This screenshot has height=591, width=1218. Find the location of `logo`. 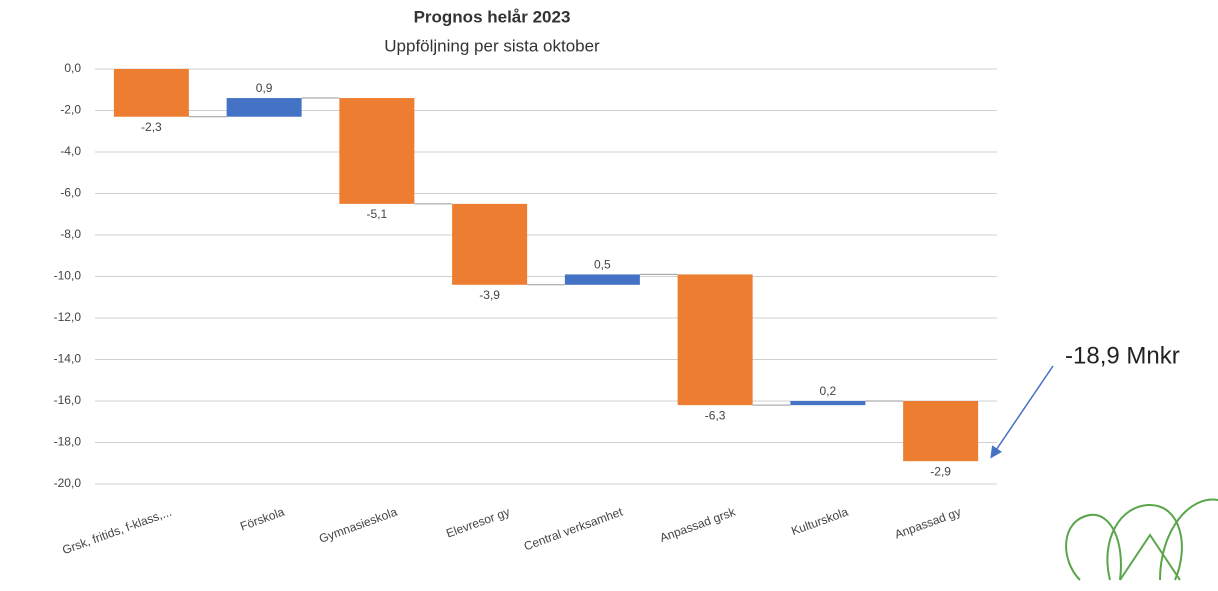

logo is located at coordinates (1141, 539).